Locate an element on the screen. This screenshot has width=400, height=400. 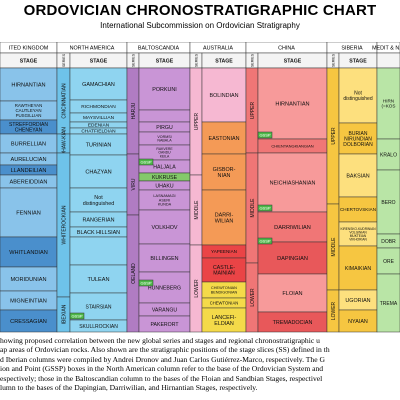
balto-stage-label-0: PORKUNI is located at coordinates (164, 90).